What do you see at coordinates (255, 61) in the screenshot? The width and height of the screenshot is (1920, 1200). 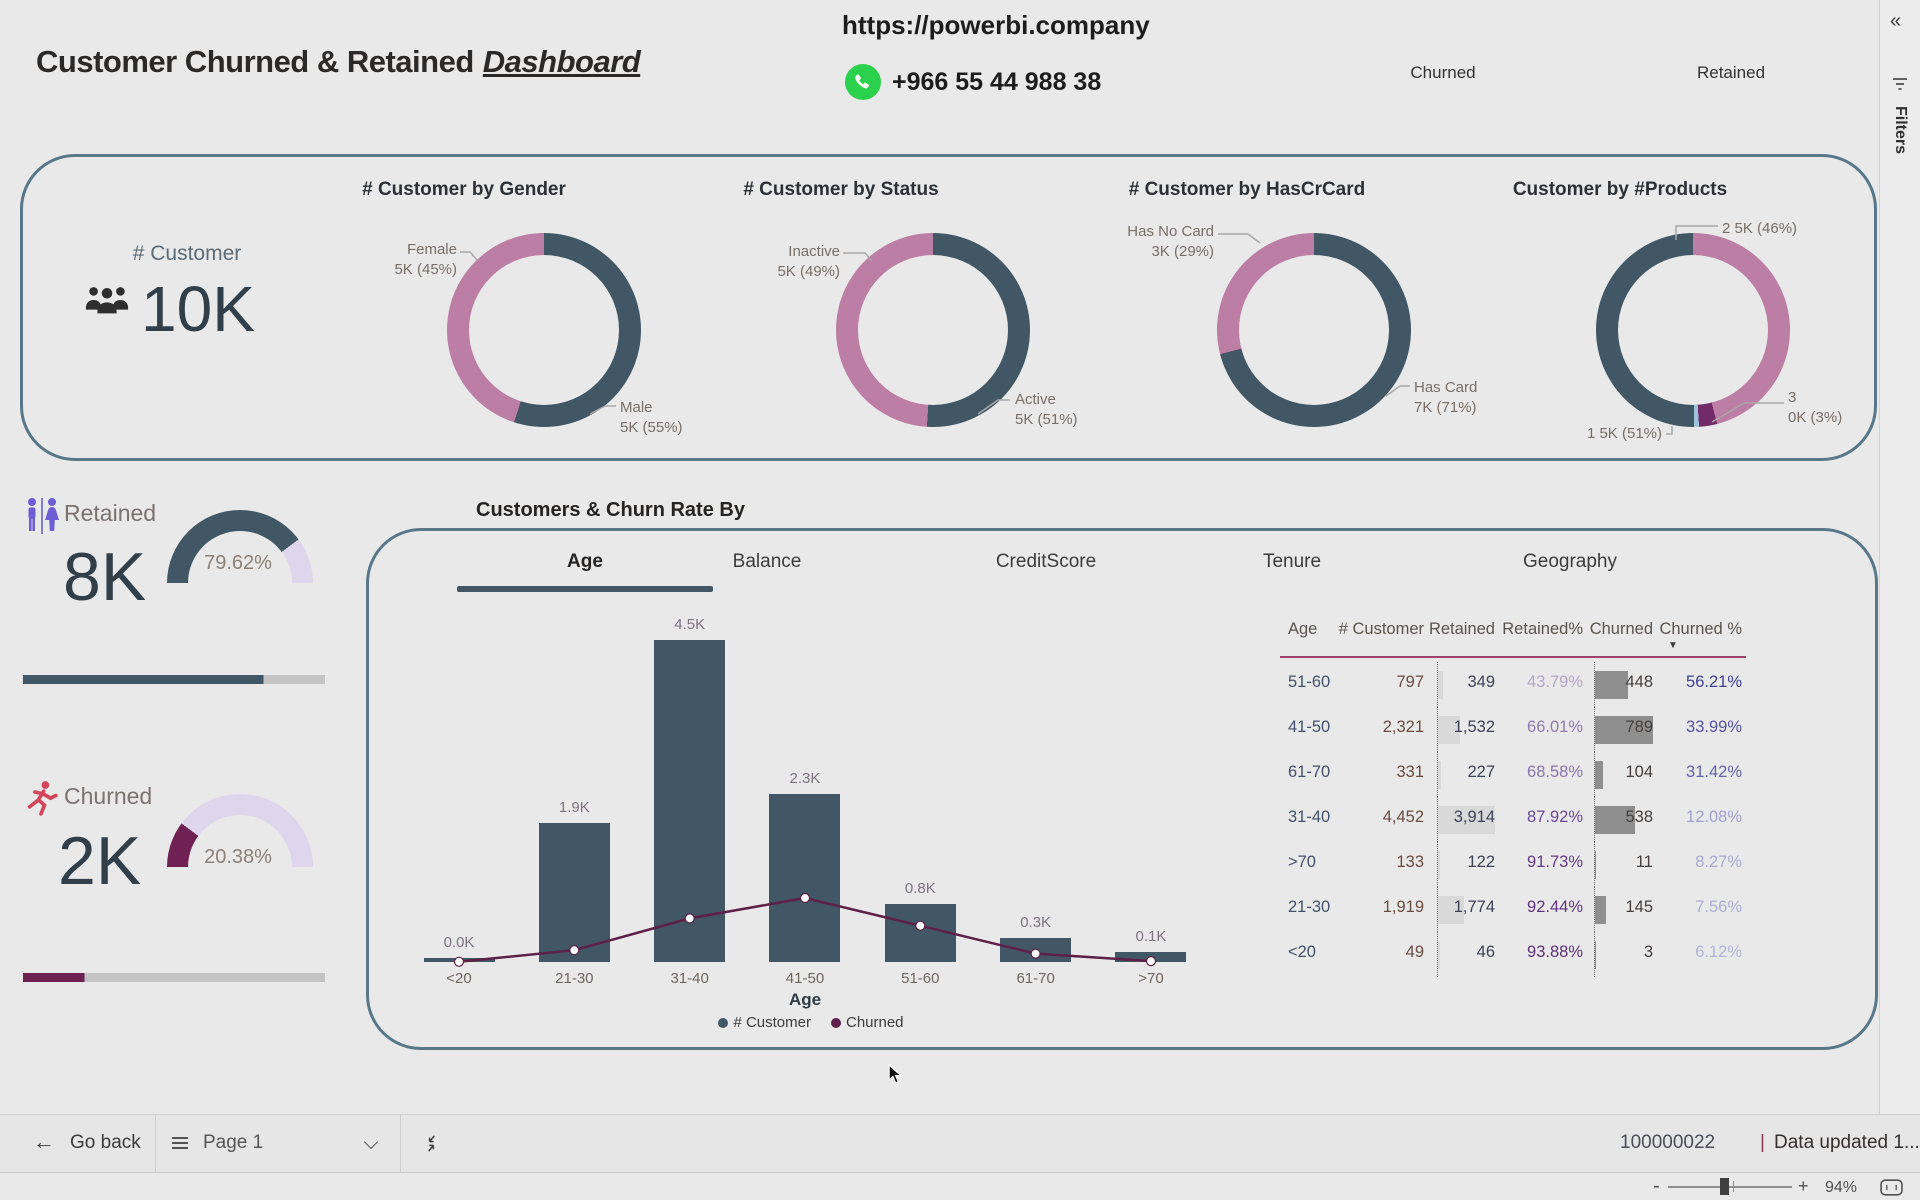 I see `page-title-main: Customer Churned & Retained` at bounding box center [255, 61].